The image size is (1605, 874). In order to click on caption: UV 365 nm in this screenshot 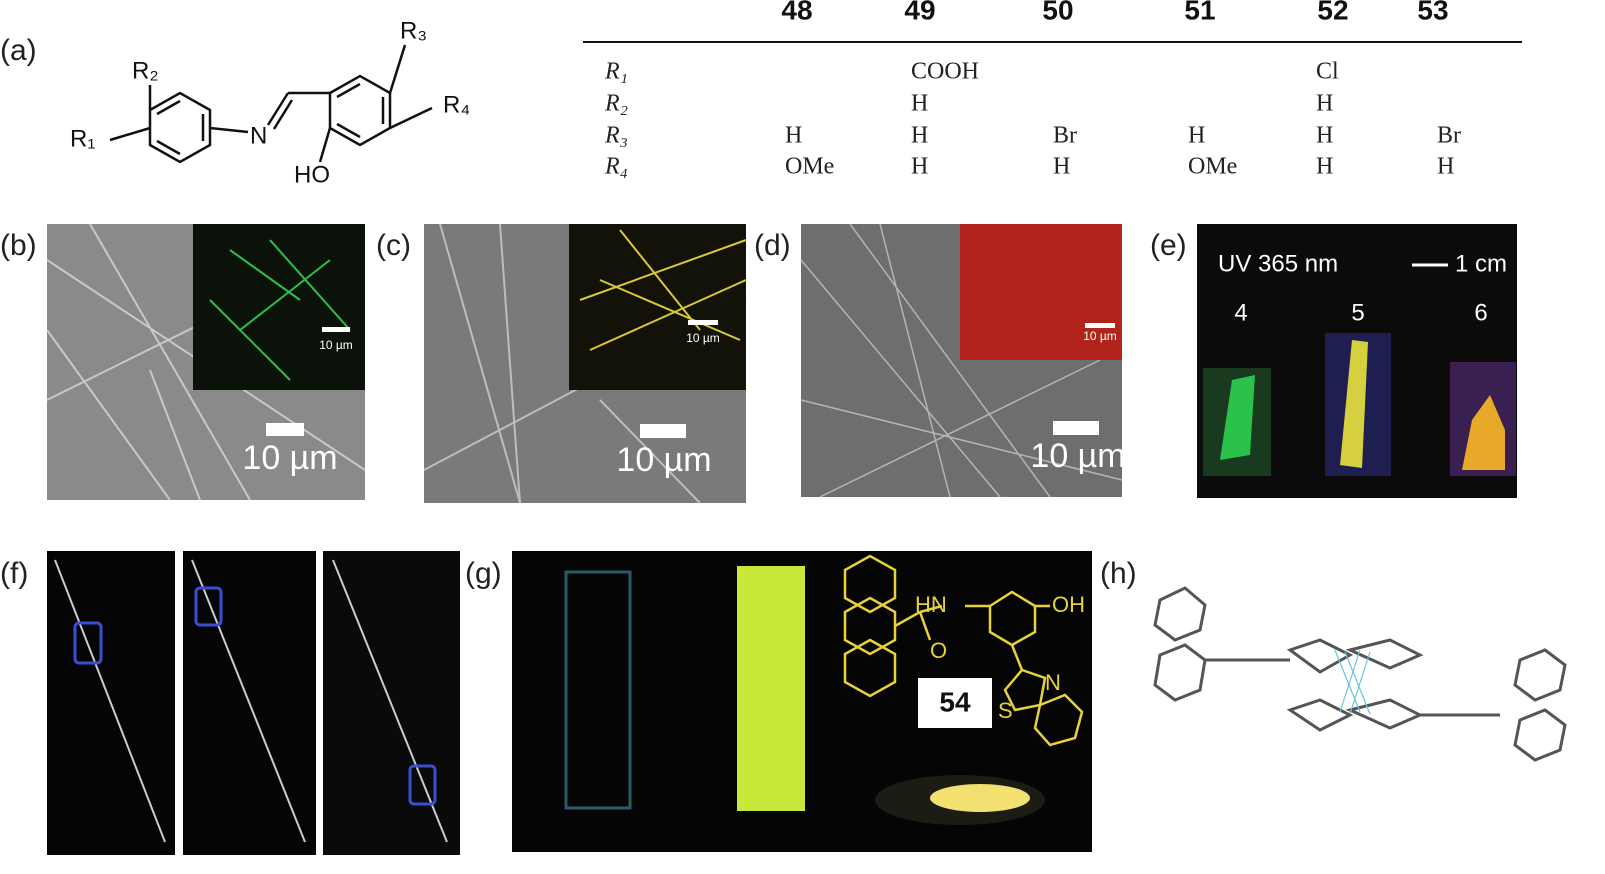, I will do `click(1278, 263)`.